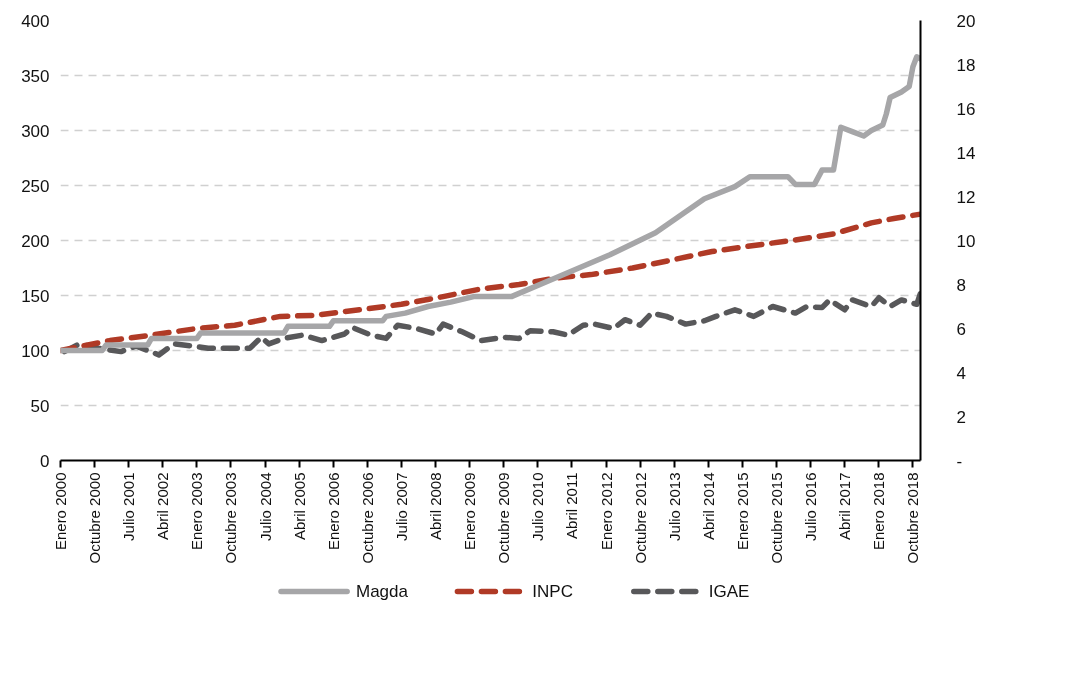 This screenshot has height=696, width=1084. Describe the element at coordinates (231, 518) in the screenshot. I see `x-tick-label: Octubre 2003` at that location.